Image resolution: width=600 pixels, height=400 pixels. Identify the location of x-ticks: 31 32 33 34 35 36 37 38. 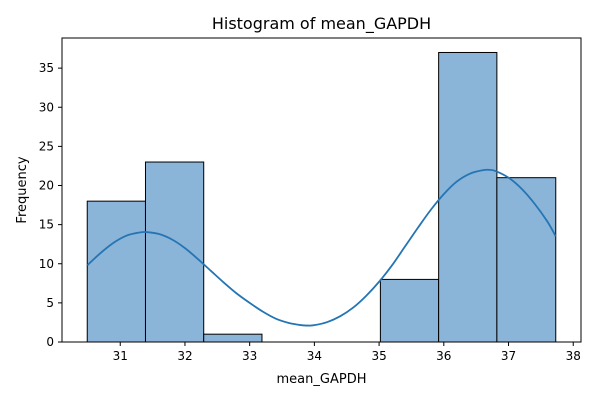
(347, 352).